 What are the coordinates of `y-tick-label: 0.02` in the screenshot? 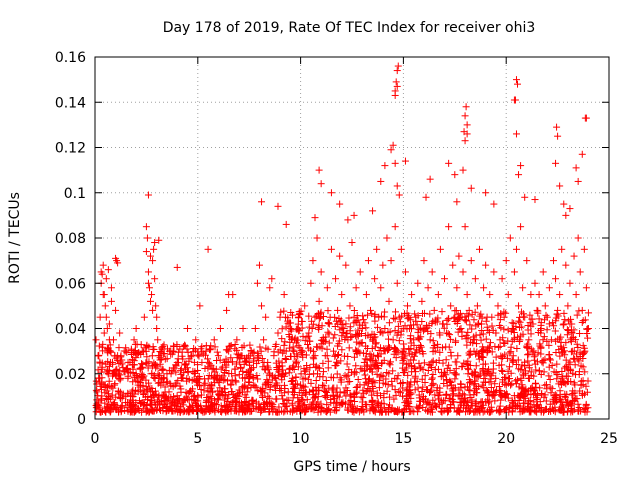 It's located at (70, 375).